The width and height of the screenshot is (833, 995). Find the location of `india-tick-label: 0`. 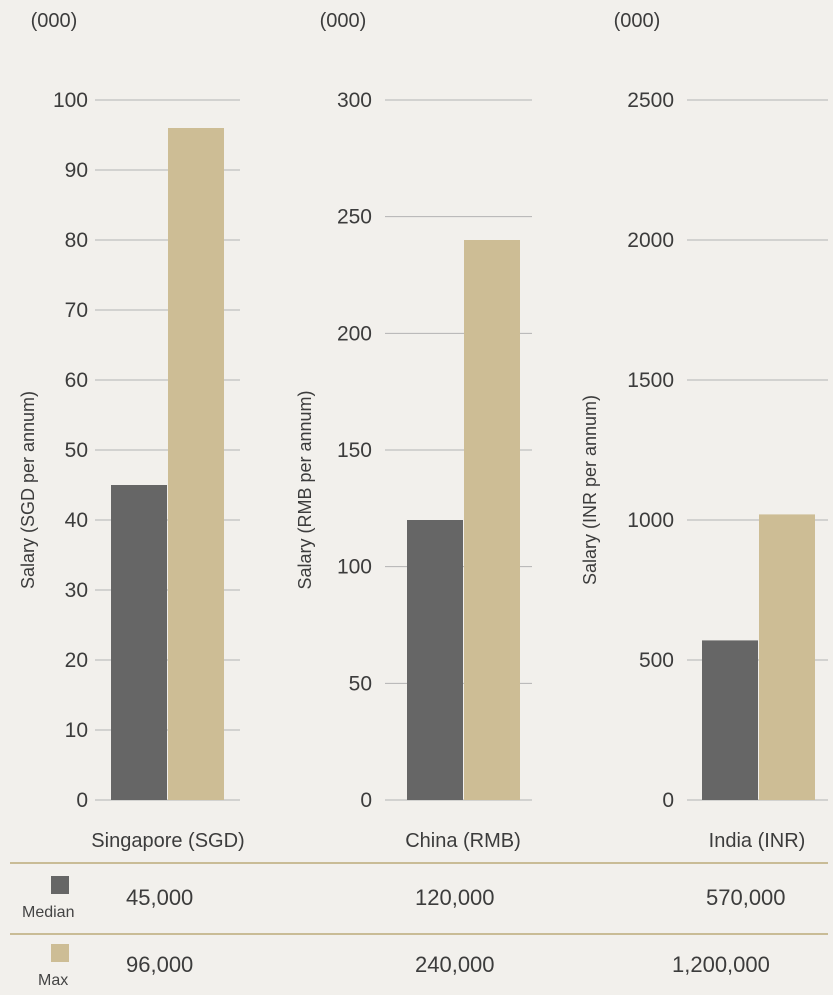

india-tick-label: 0 is located at coordinates (668, 800).